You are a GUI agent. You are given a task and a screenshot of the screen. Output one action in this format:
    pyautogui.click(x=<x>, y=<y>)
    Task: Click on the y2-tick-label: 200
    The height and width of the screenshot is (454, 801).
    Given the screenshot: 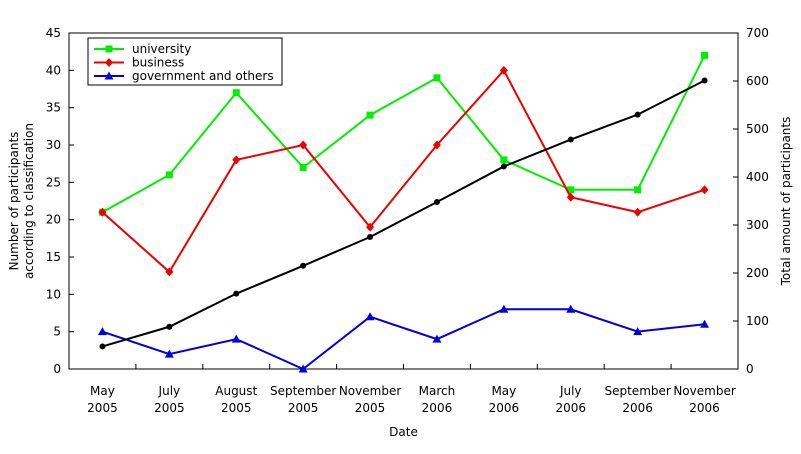 What is the action you would take?
    pyautogui.click(x=757, y=273)
    